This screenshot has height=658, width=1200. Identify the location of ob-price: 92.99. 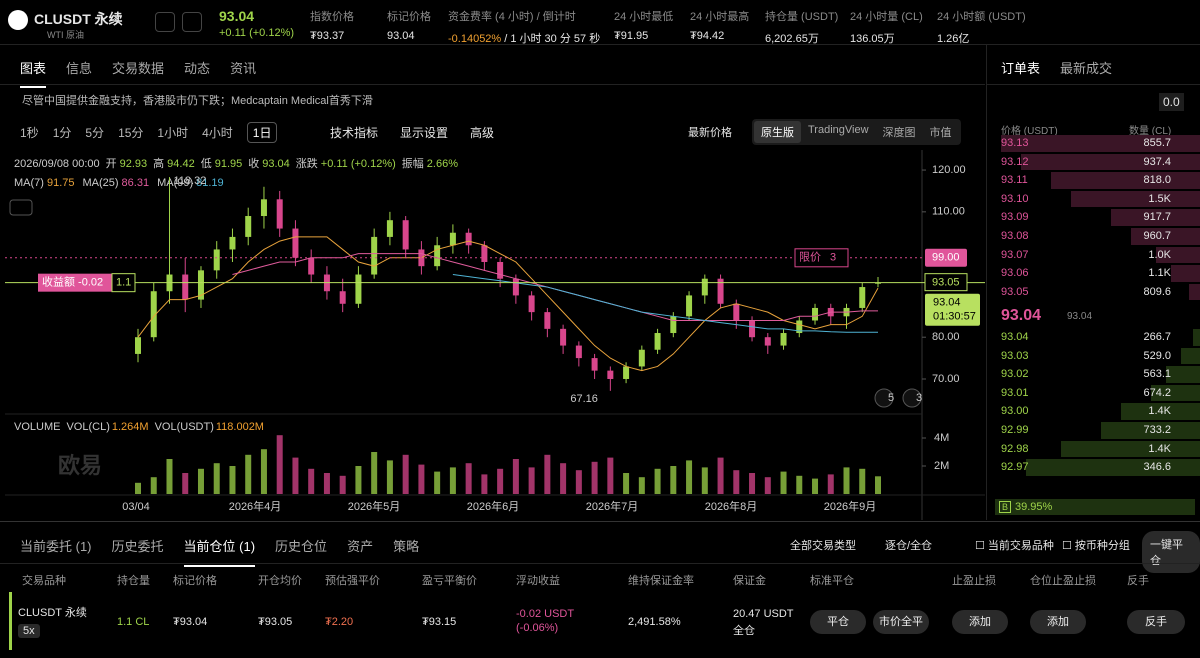
(1015, 429).